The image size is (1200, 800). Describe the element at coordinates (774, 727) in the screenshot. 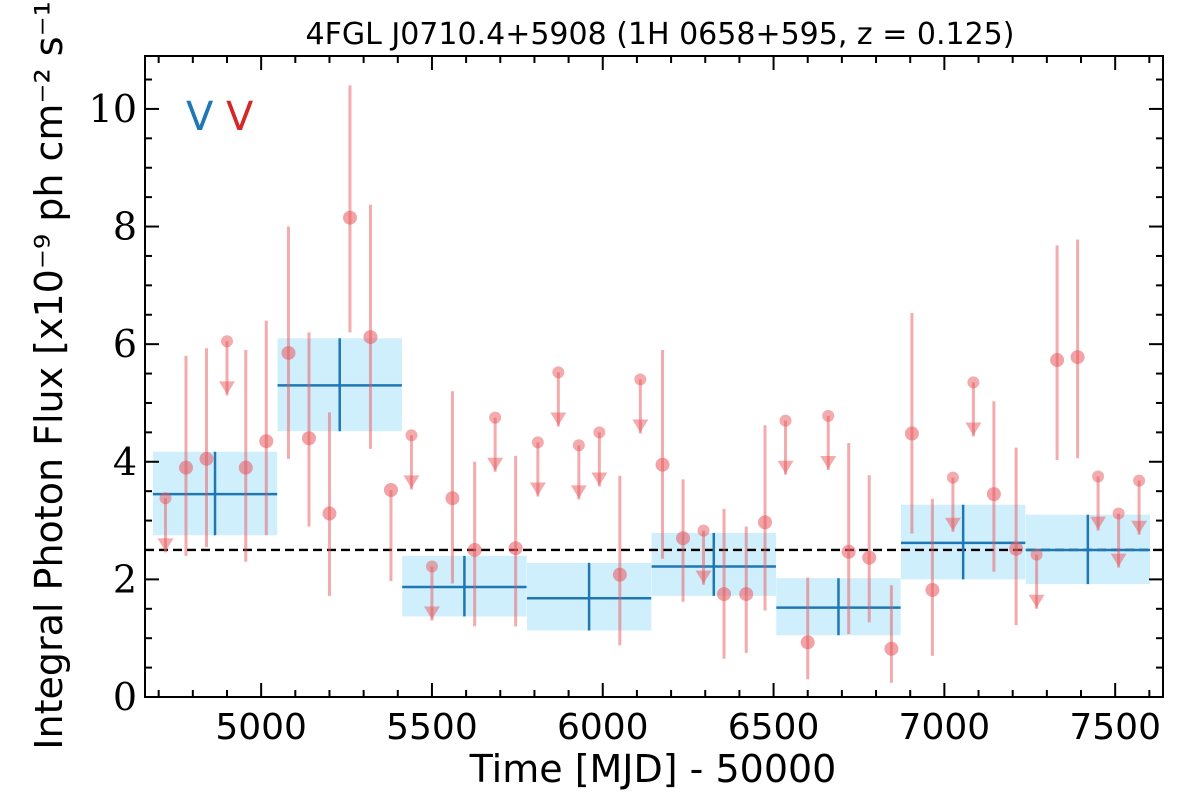

I see `x-tick-label: 6500` at that location.